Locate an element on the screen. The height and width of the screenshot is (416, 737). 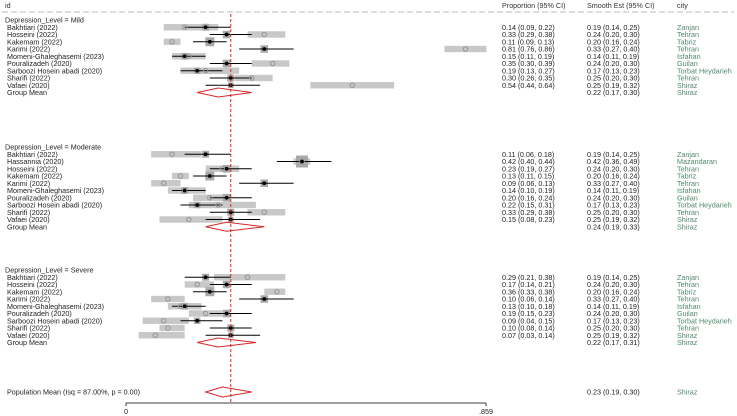
proportion-ci: 0.10 (0.06, 0.14) is located at coordinates (528, 299).